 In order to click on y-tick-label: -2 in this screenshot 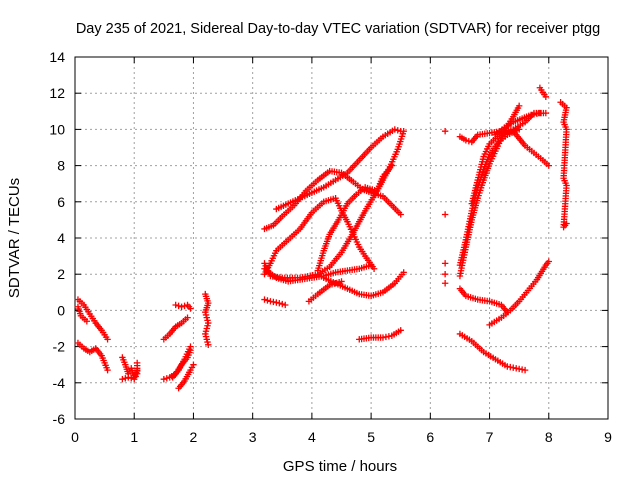, I will do `click(59, 347)`.